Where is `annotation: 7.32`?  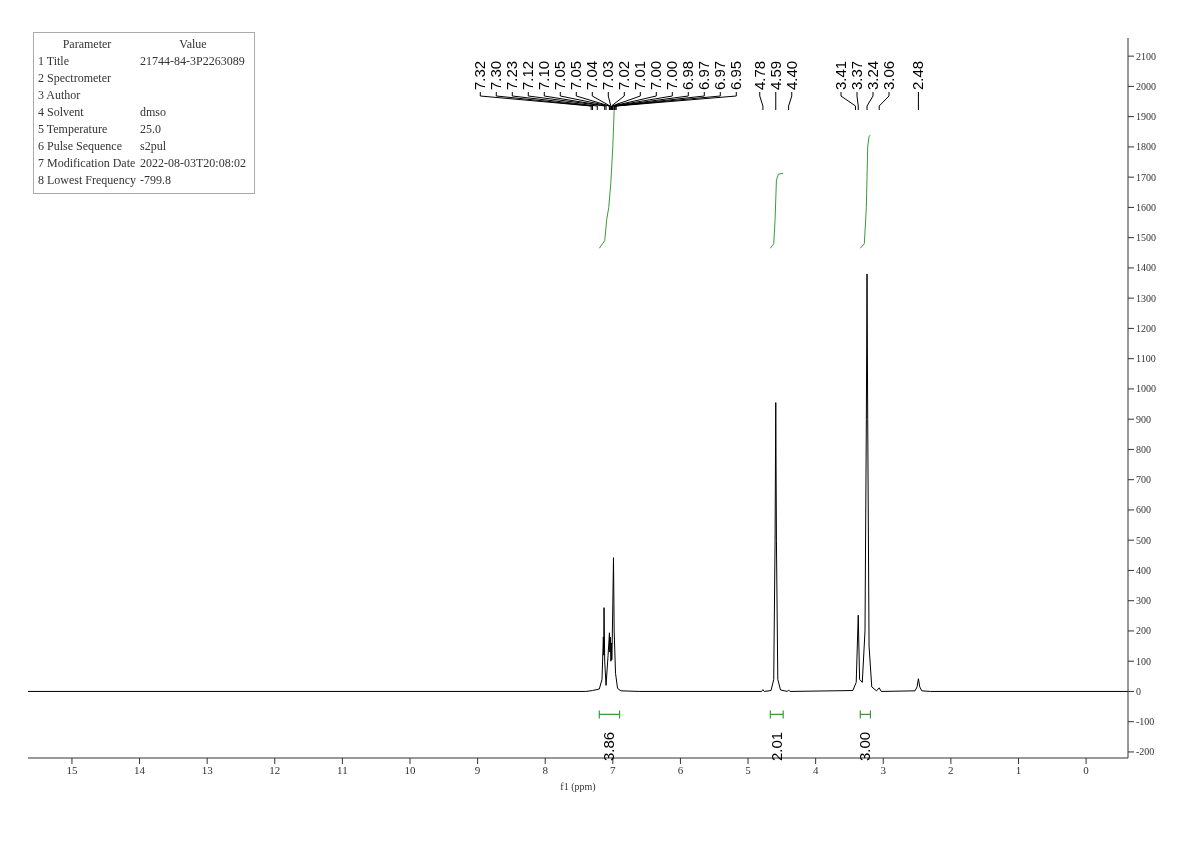
annotation: 7.32 is located at coordinates (480, 75).